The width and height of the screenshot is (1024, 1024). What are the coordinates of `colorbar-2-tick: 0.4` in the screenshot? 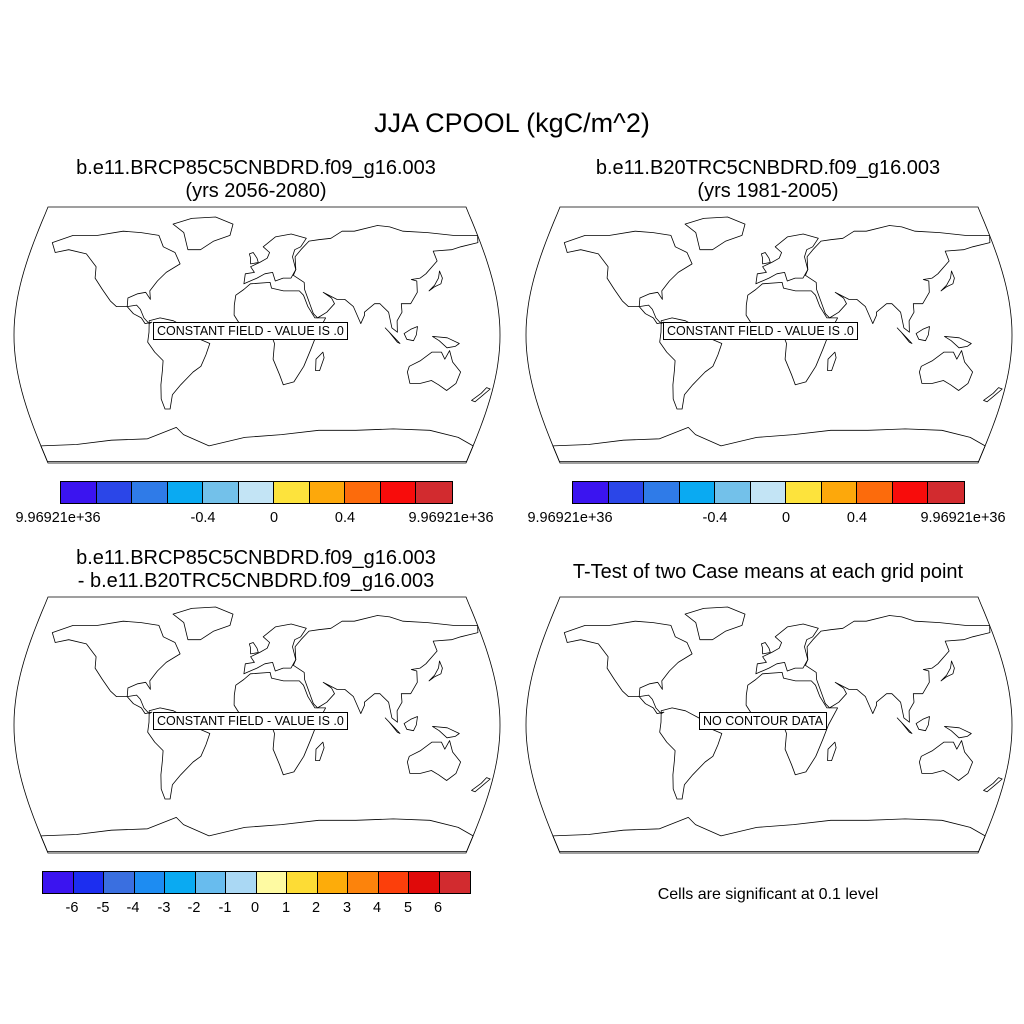 It's located at (857, 518).